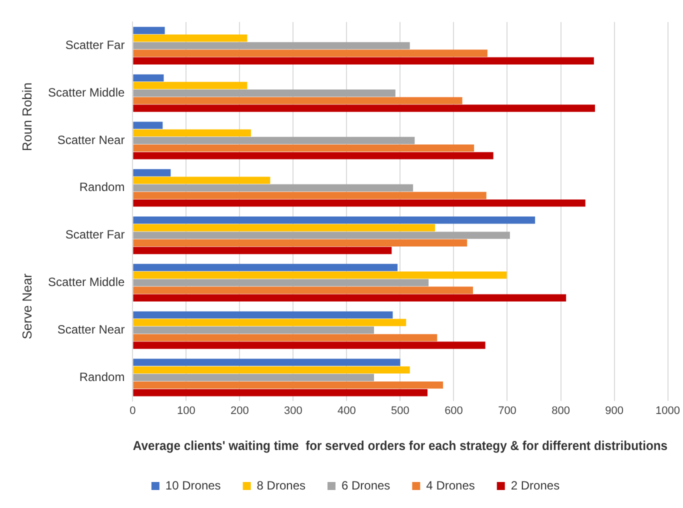 This screenshot has width=683, height=508. Describe the element at coordinates (614, 410) in the screenshot. I see `x-tick-label: 900` at that location.